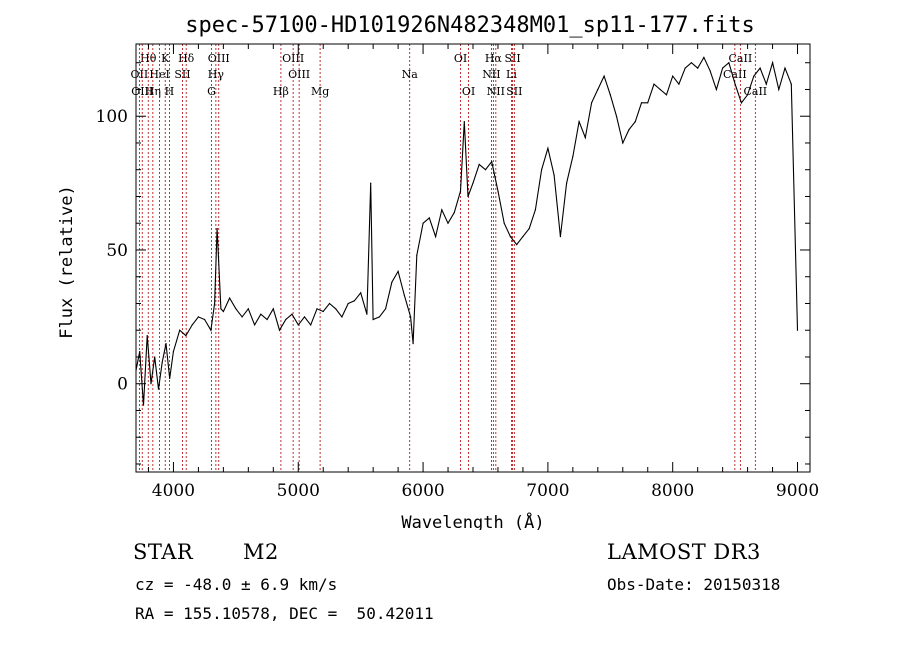 This screenshot has height=649, width=900. What do you see at coordinates (422, 491) in the screenshot?
I see `x-tick-label: 6000` at bounding box center [422, 491].